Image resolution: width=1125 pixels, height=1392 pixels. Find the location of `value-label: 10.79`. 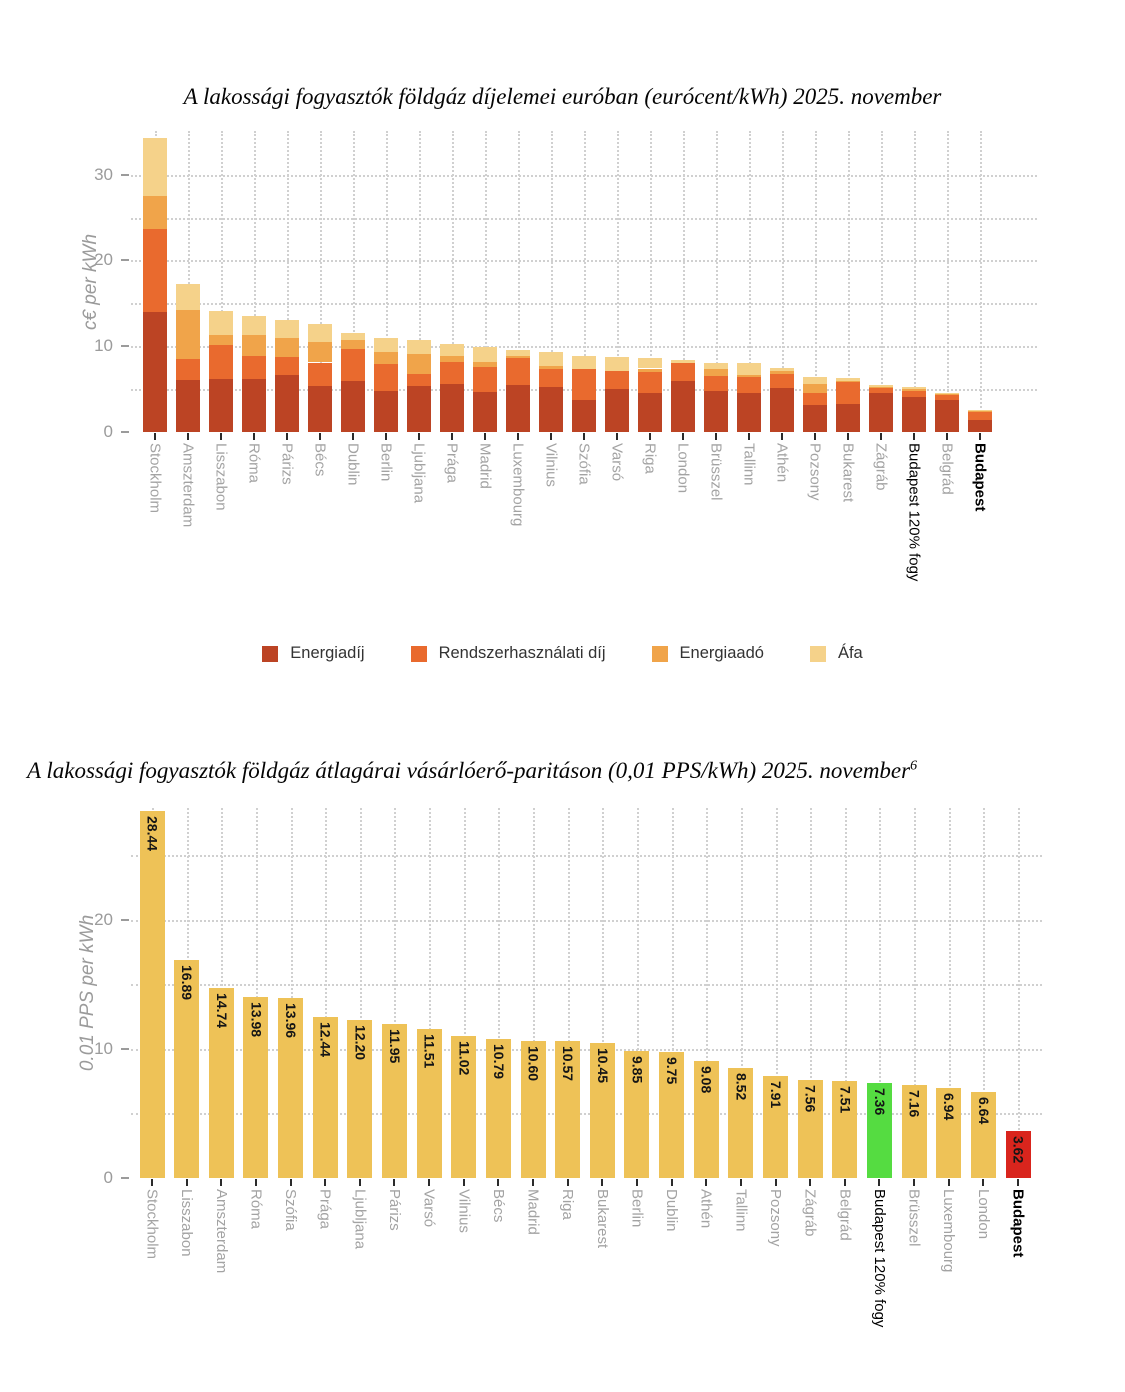

value-label: 10.79 is located at coordinates (498, 1061).